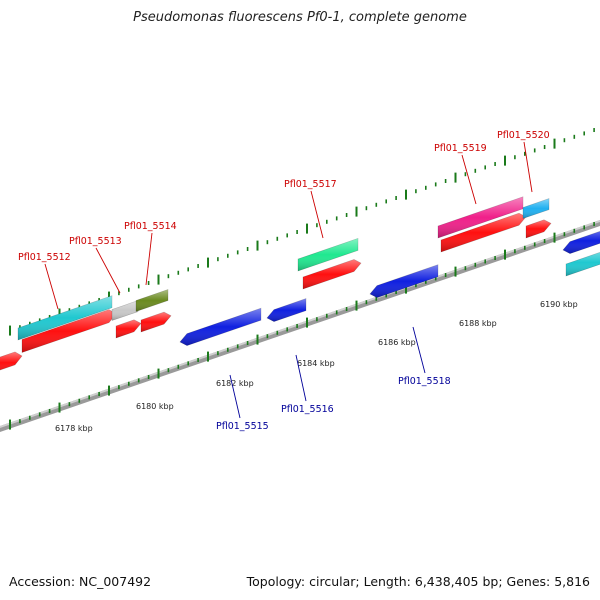  Describe the element at coordinates (307, 409) in the screenshot. I see `gene-label: Pfl01_5516` at that location.